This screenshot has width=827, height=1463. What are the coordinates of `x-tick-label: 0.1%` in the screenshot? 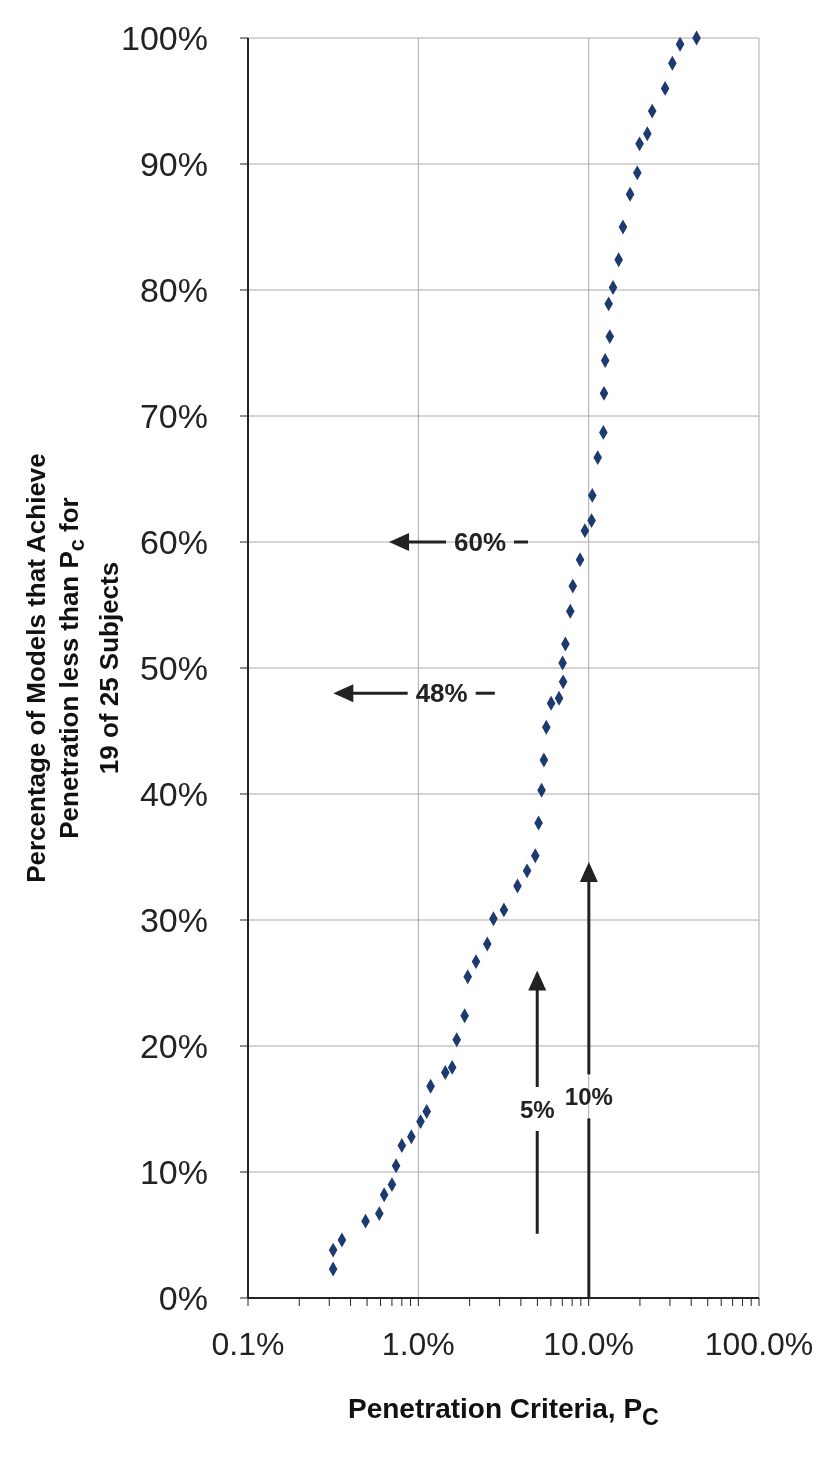 It's located at (248, 1344).